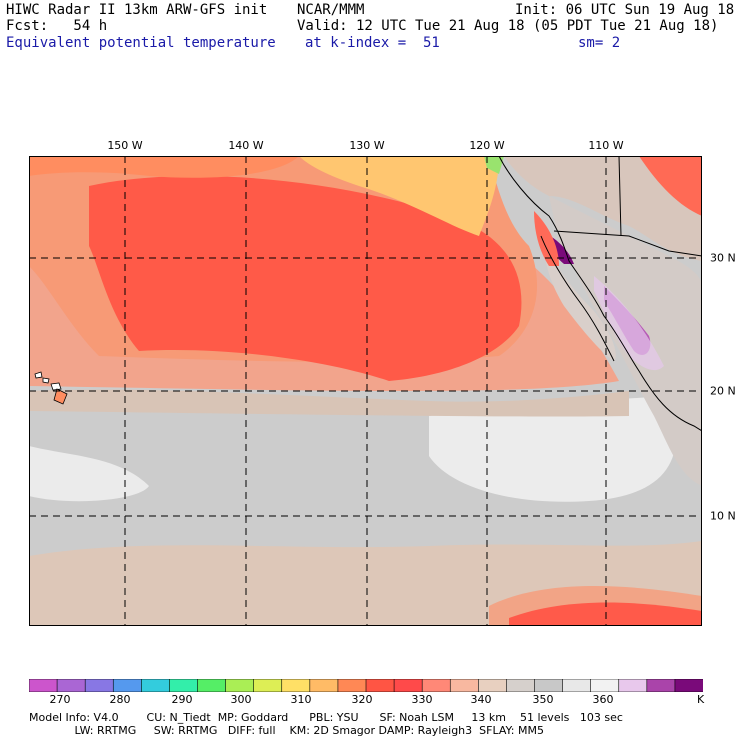  Describe the element at coordinates (553, 449) in the screenshot. I see `whitish-region` at that location.